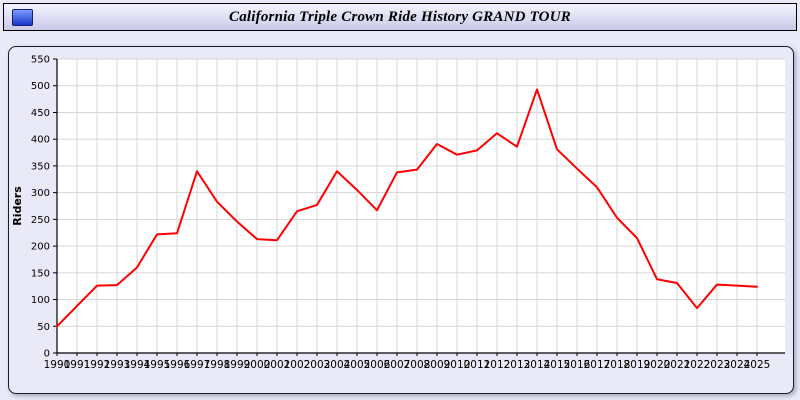 Image resolution: width=800 pixels, height=400 pixels. Describe the element at coordinates (337, 365) in the screenshot. I see `svg-text: 2004` at that location.